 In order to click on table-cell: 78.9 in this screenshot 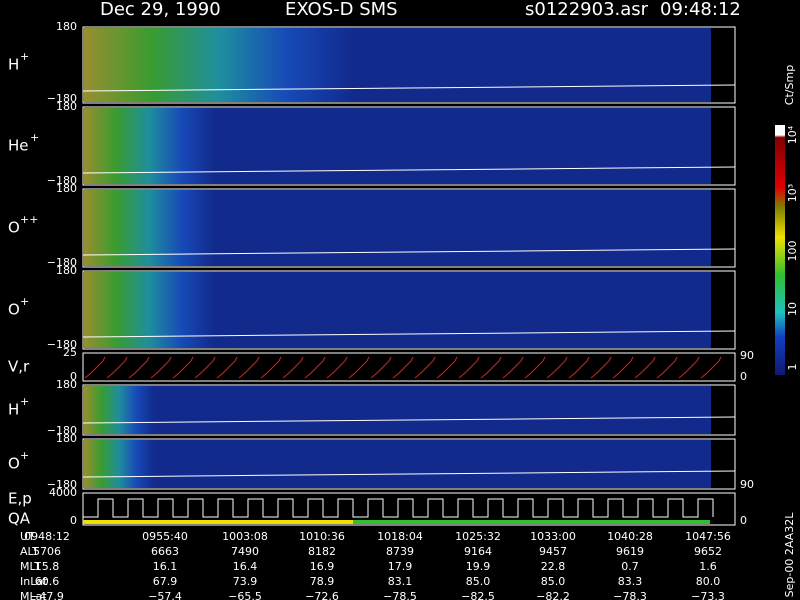, I will do `click(322, 581)`.